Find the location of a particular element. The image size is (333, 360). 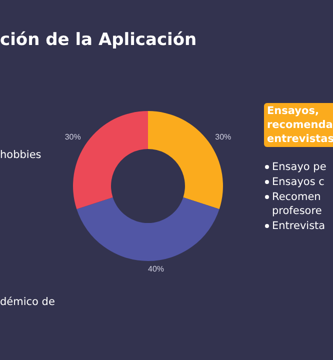

chart-title: ción de la Aplicación is located at coordinates (98, 40).